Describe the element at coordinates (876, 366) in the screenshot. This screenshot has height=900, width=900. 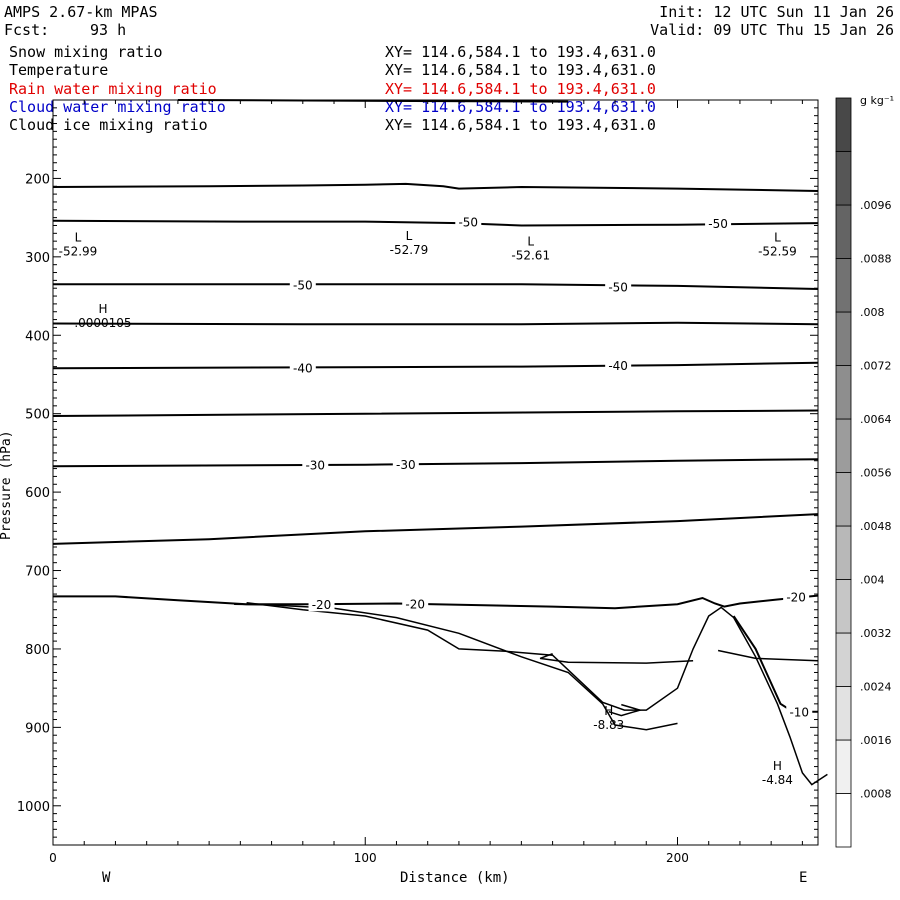
I see `colorbar-tick-label: .0072` at that location.